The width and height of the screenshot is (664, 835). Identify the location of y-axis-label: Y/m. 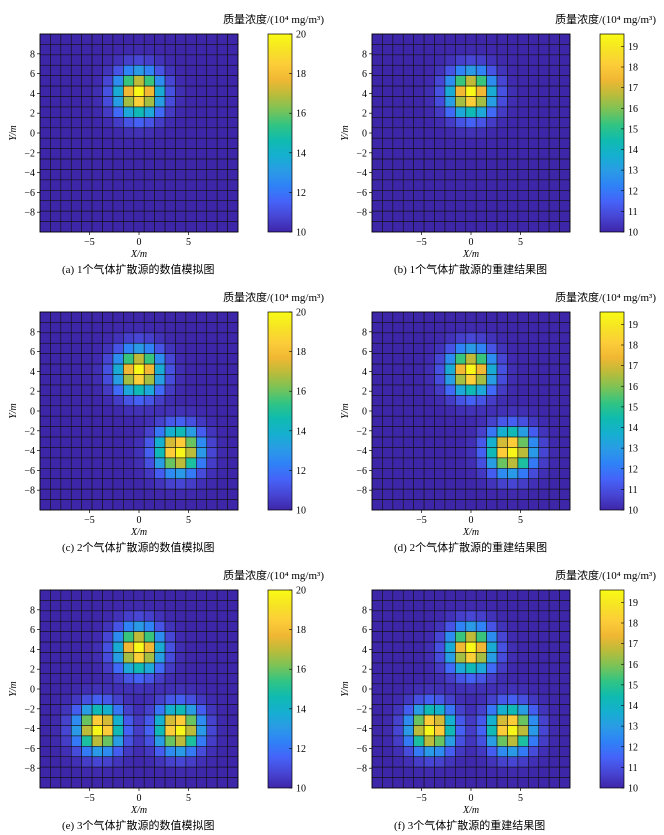
(345, 411).